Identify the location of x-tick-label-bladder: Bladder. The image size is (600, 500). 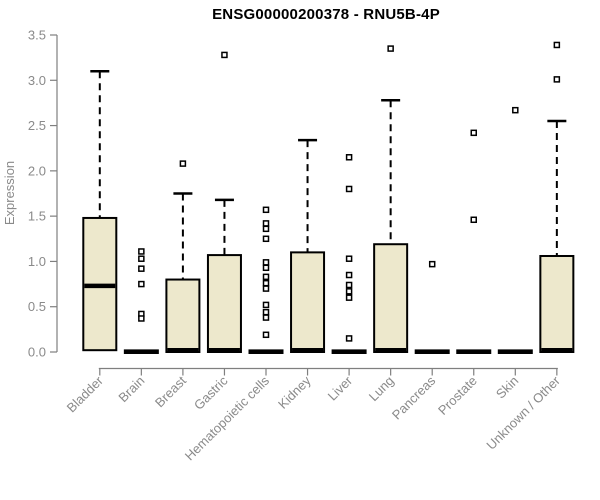
(85, 394).